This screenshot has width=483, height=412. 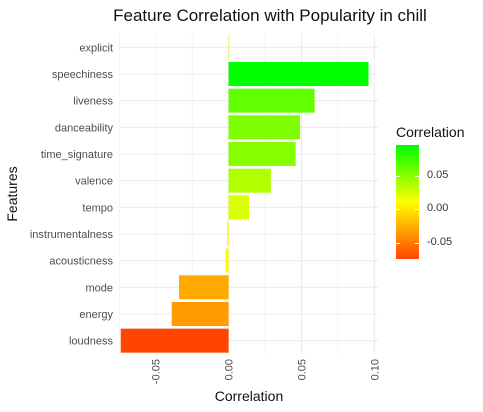 What do you see at coordinates (298, 74) in the screenshot?
I see `bar-speechiness` at bounding box center [298, 74].